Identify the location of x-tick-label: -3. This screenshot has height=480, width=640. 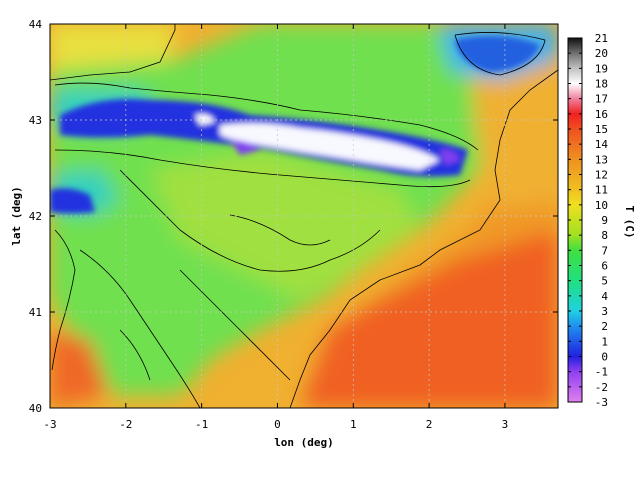
(49, 424).